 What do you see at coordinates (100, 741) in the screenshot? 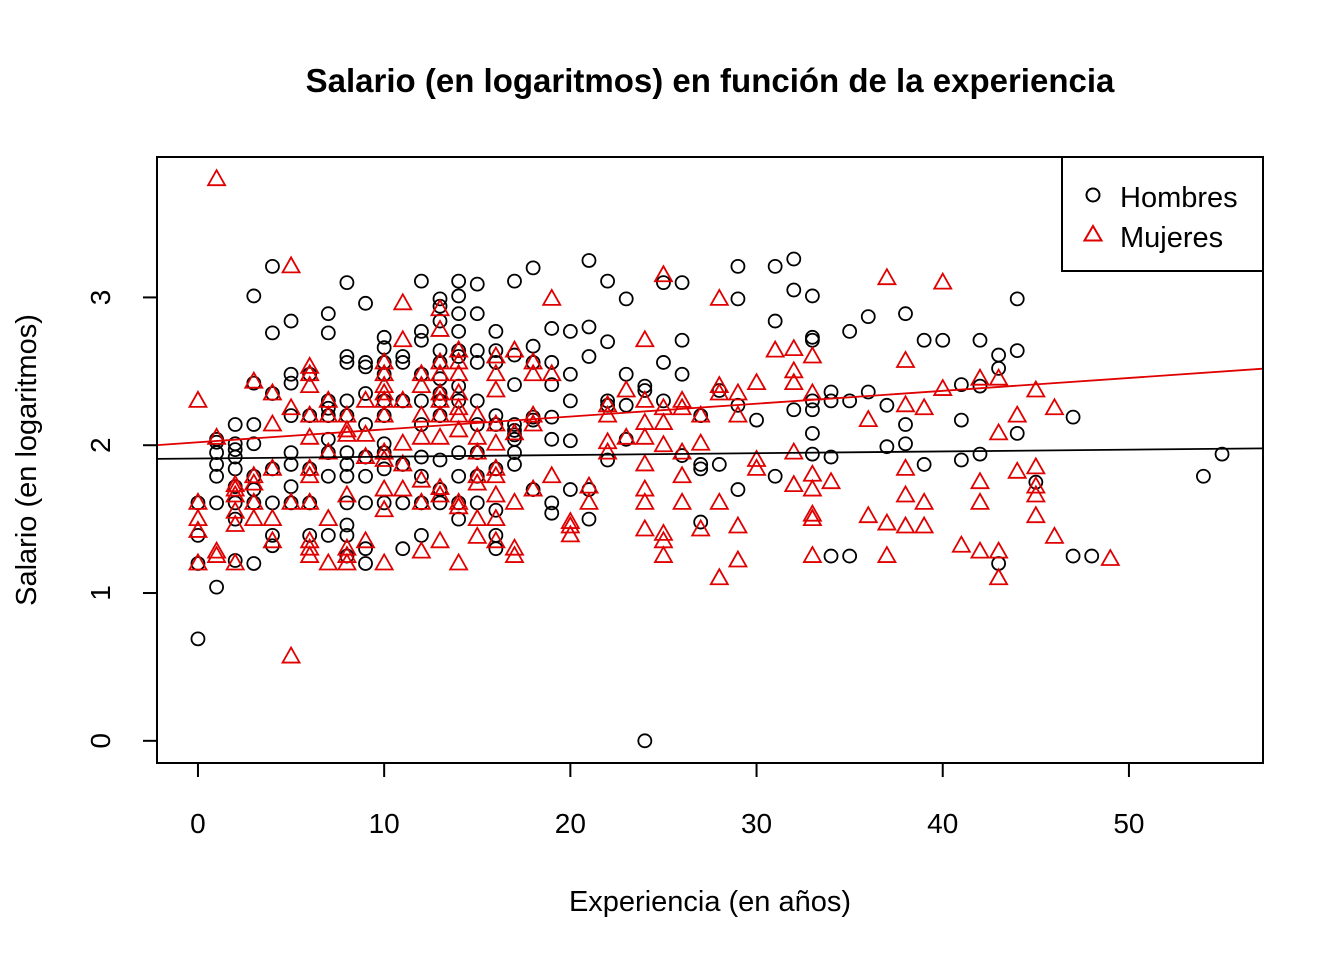
I see `y-tick-label: 0` at bounding box center [100, 741].